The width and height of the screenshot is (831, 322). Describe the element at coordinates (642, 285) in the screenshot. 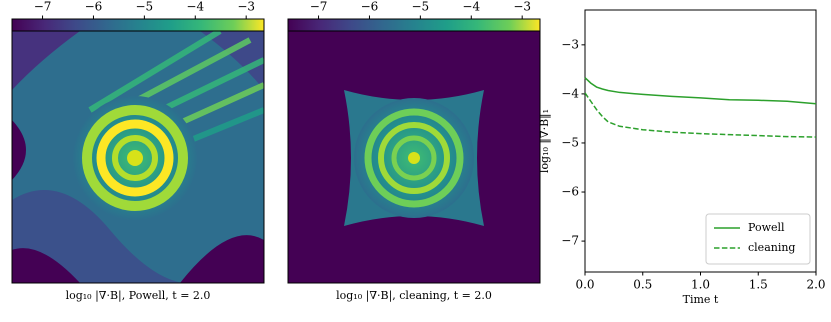

I see `x-tick-label: 0.5` at that location.